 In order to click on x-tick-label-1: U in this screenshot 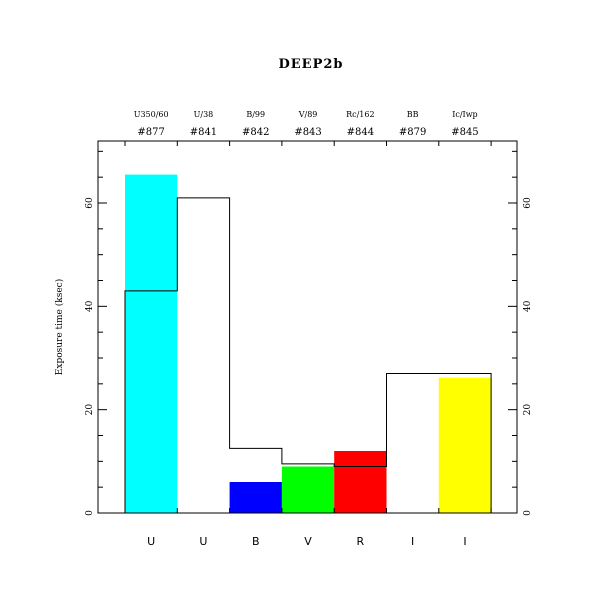, I will do `click(203, 541)`.